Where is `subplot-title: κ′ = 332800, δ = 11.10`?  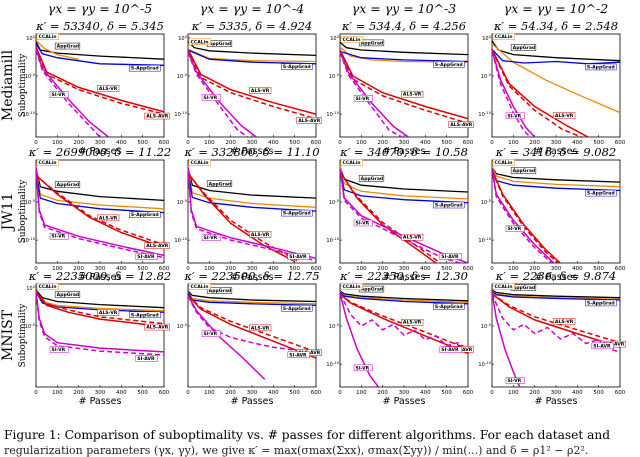
subplot-title: κ′ = 332800, δ = 11.10 is located at coordinates (251, 152).